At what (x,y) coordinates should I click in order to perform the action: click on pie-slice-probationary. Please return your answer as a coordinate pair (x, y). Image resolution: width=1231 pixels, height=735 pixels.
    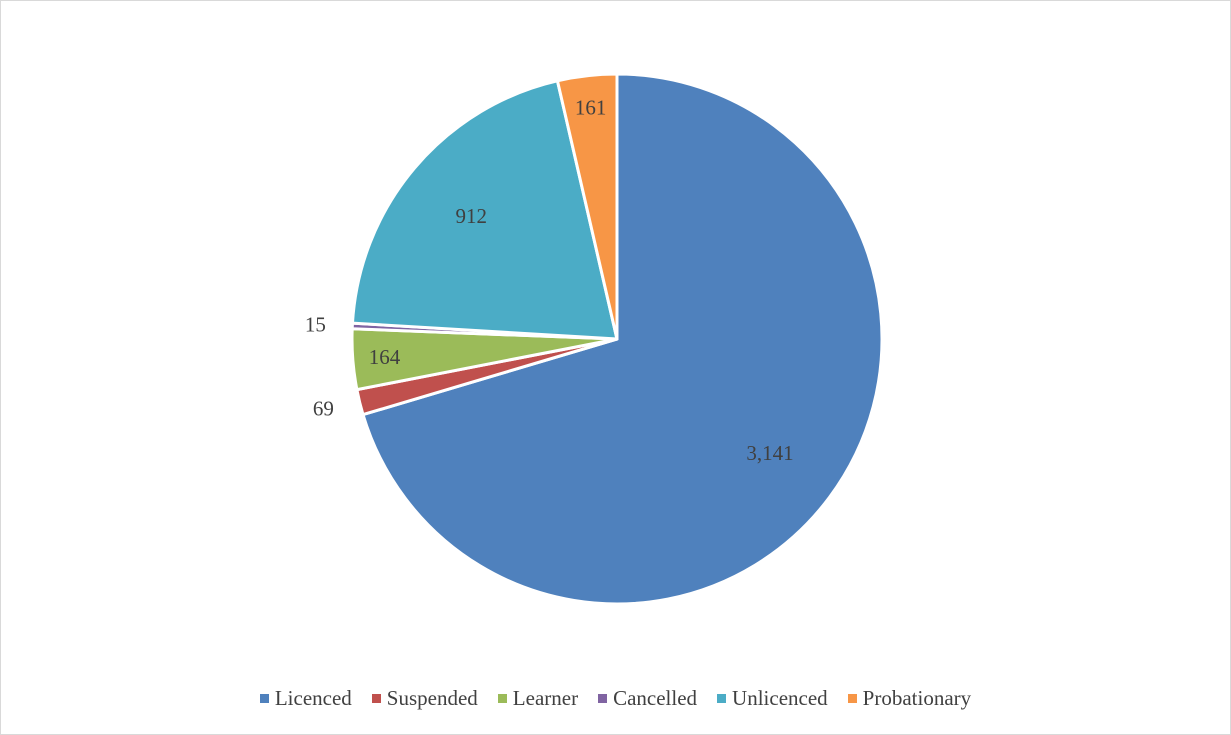
    Looking at the image, I should click on (587, 206).